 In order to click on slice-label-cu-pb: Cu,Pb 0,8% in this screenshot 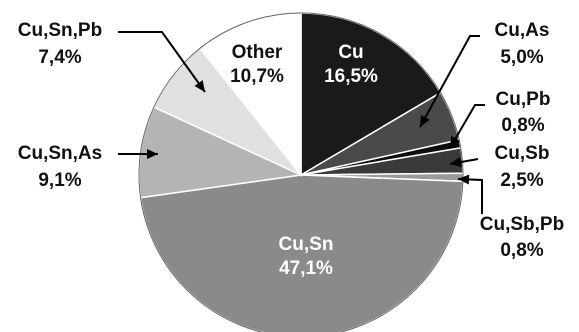, I will do `click(523, 112)`.